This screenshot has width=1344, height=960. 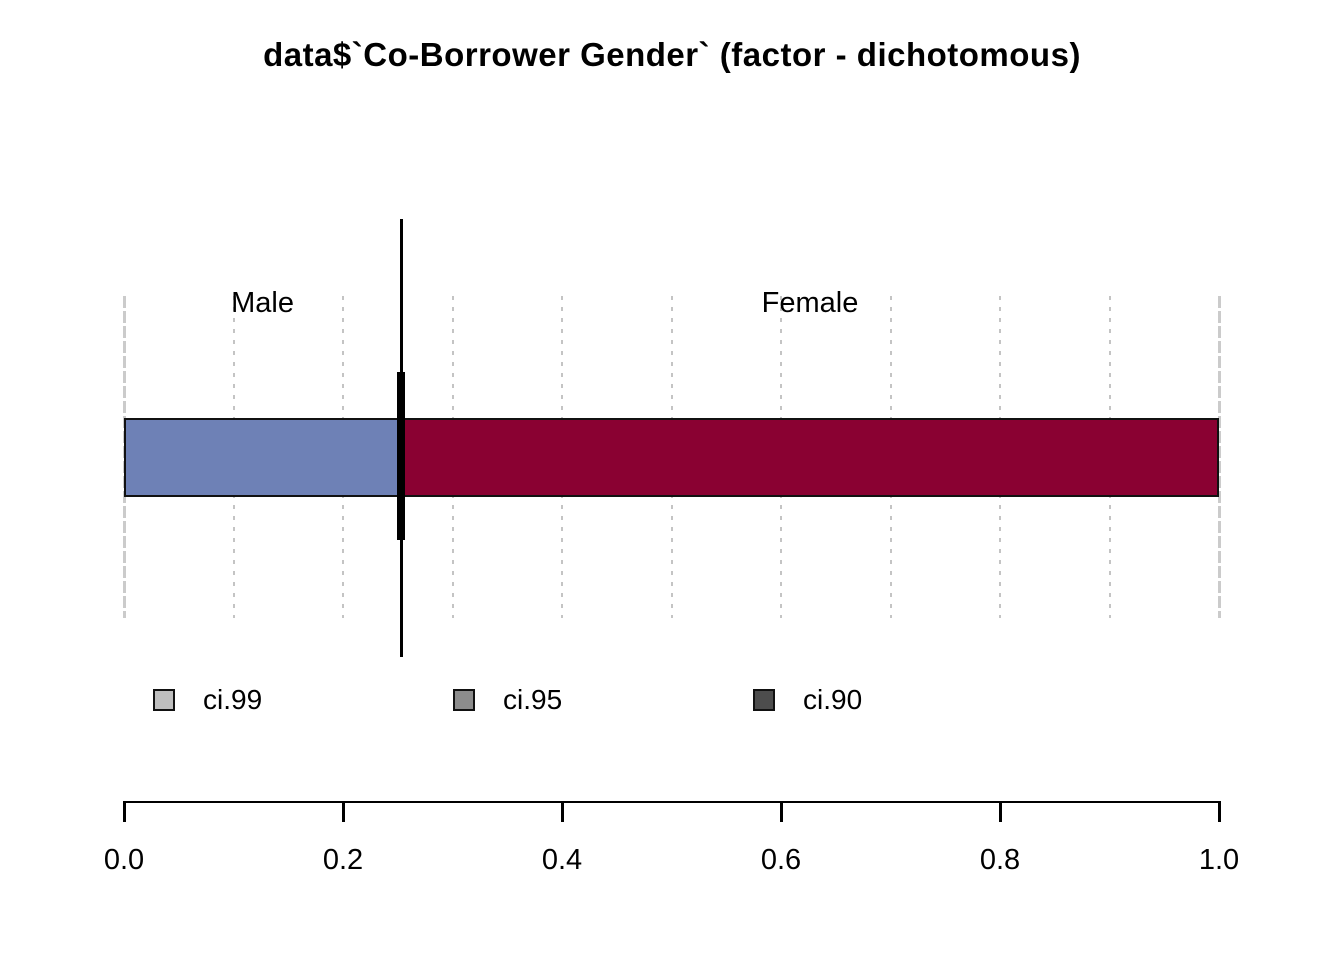 I want to click on category-label-female: Female, so click(x=810, y=303).